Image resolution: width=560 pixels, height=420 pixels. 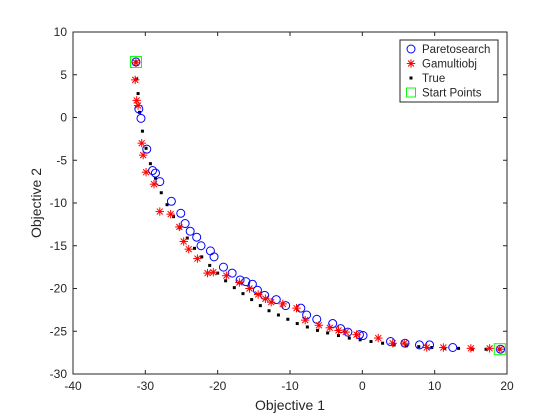 What do you see at coordinates (59, 331) in the screenshot?
I see `y-tick-label: -25` at bounding box center [59, 331].